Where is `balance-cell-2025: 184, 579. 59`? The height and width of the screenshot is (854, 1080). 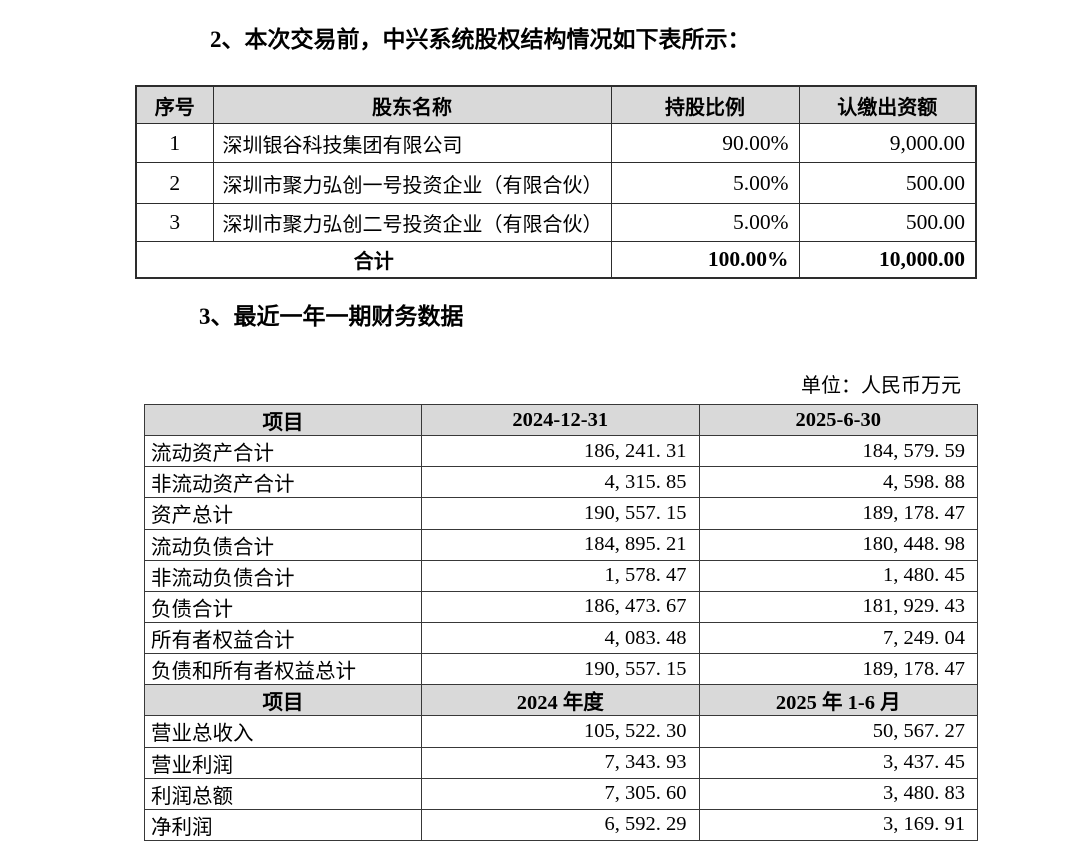 balance-cell-2025: 184, 579. 59 is located at coordinates (838, 451).